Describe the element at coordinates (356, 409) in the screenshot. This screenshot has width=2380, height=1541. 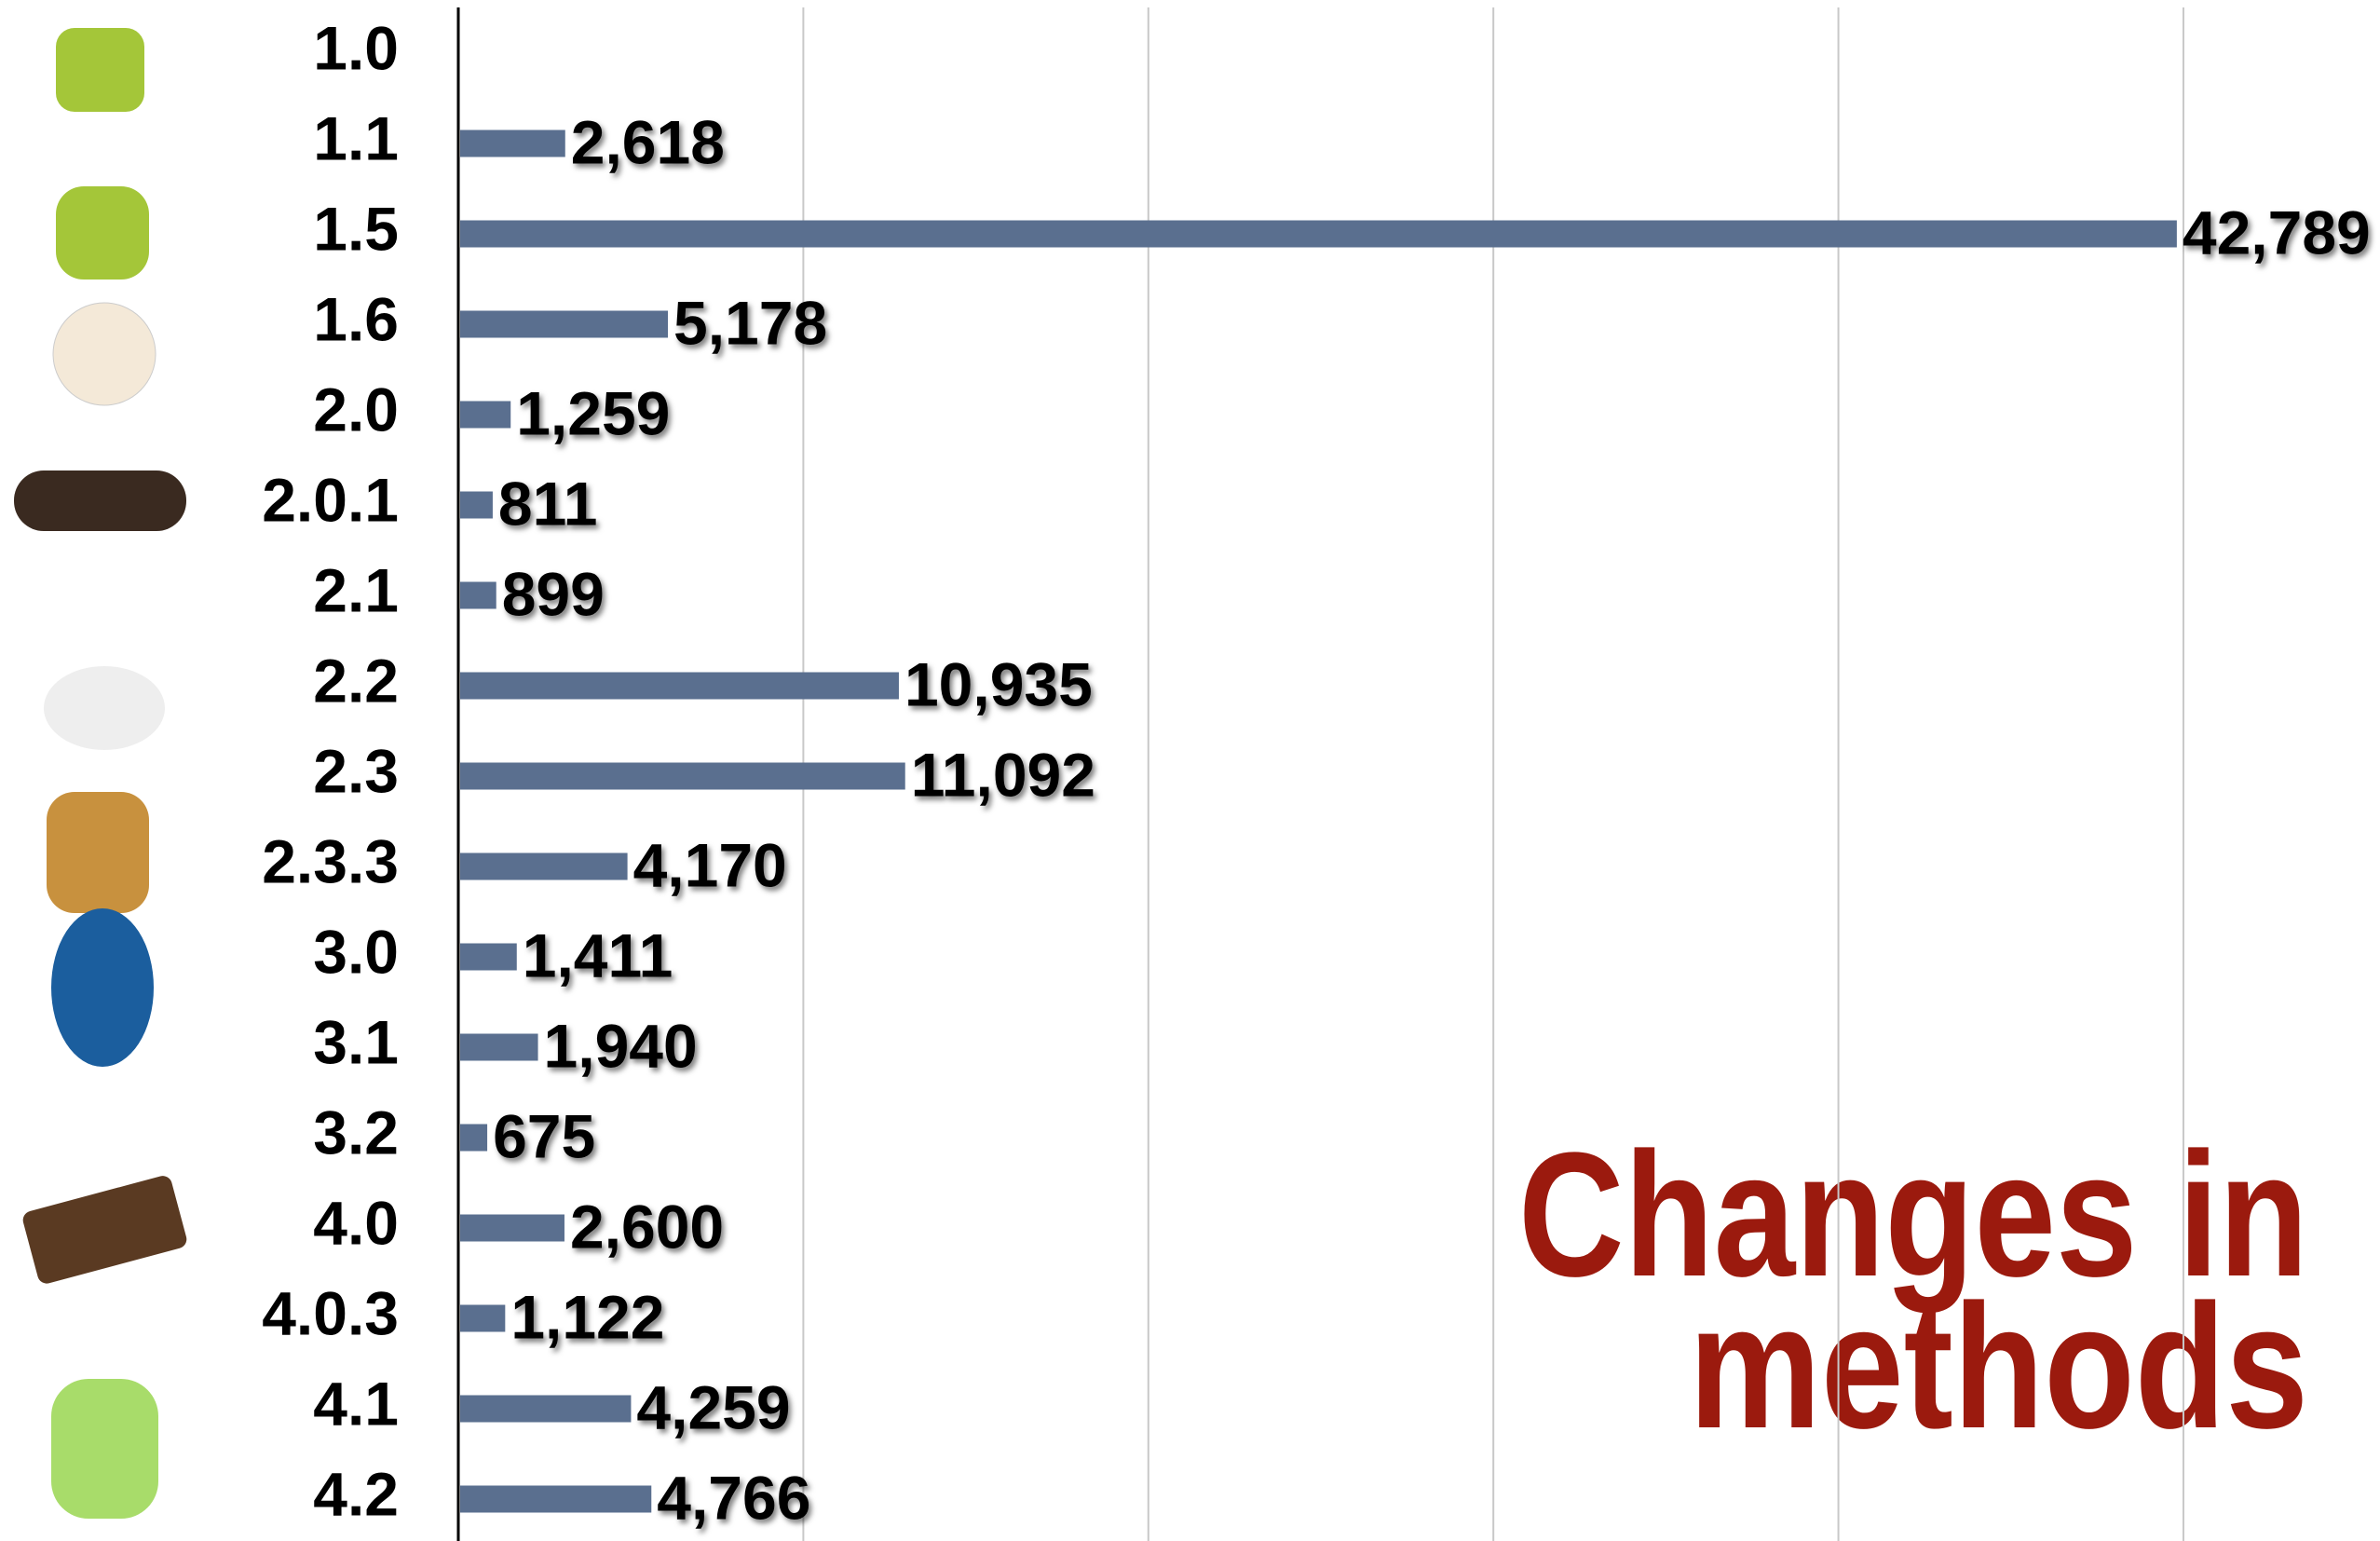
I see `y-tick-label: 2.0` at that location.